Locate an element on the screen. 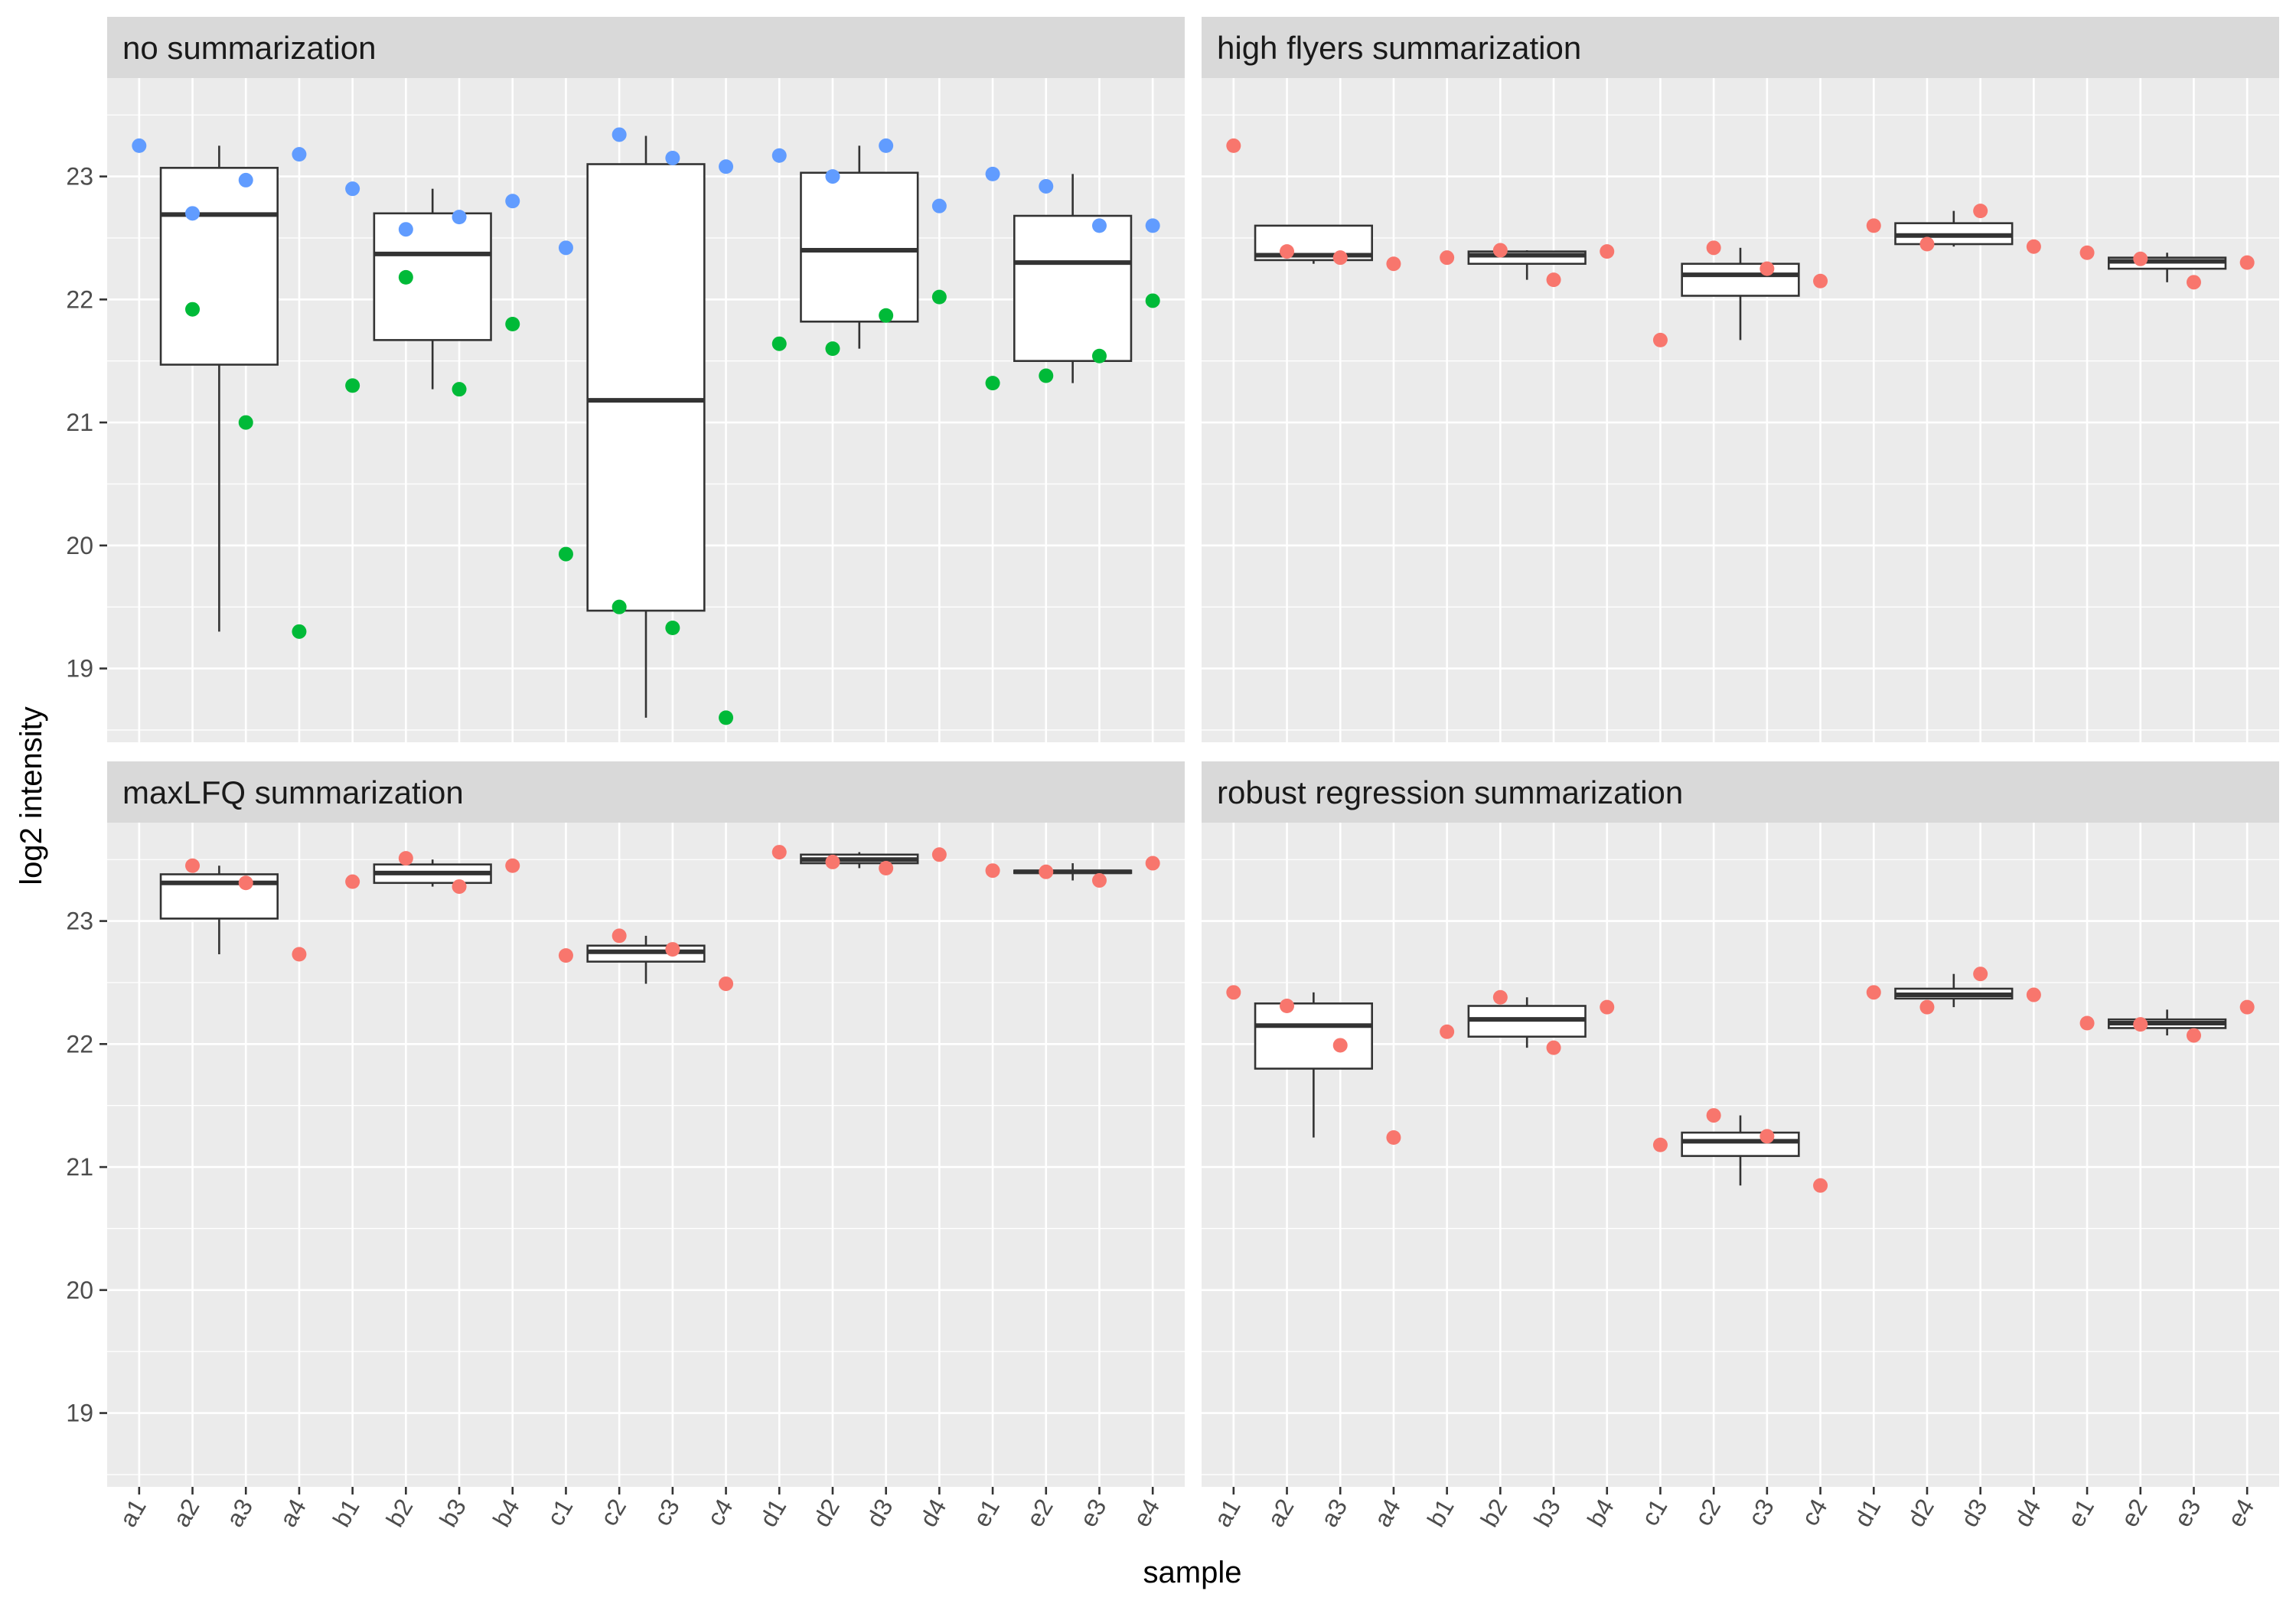 Image resolution: width=2296 pixels, height=1607 pixels. y-axis-title: log2 intensity is located at coordinates (31, 796).